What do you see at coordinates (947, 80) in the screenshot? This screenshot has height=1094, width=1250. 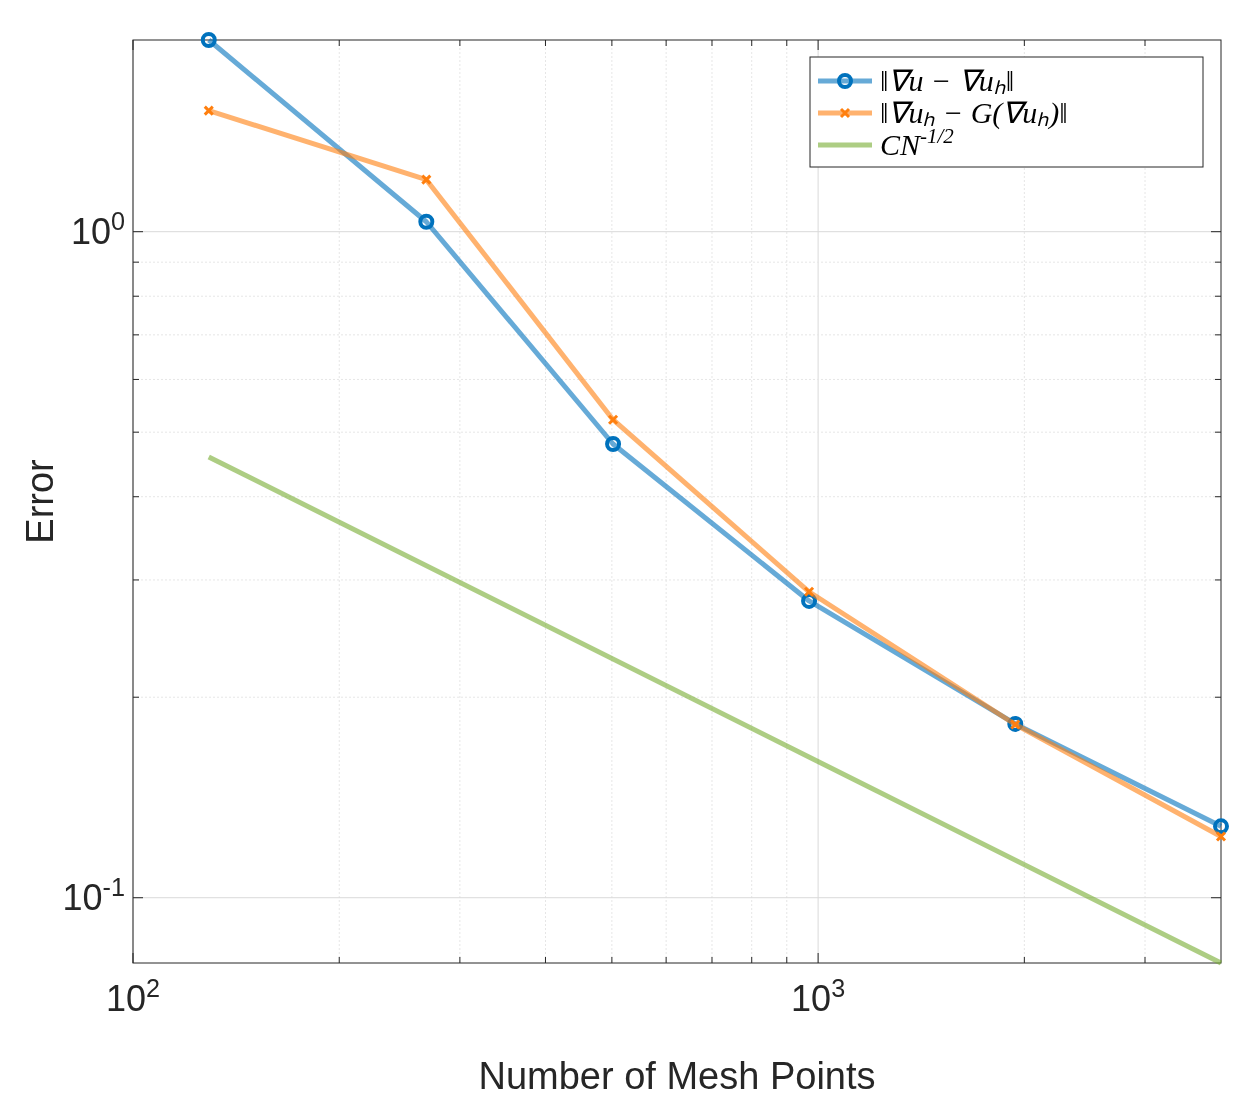 I see `legend-label: ‖∇u − ∇uₕ‖` at bounding box center [947, 80].